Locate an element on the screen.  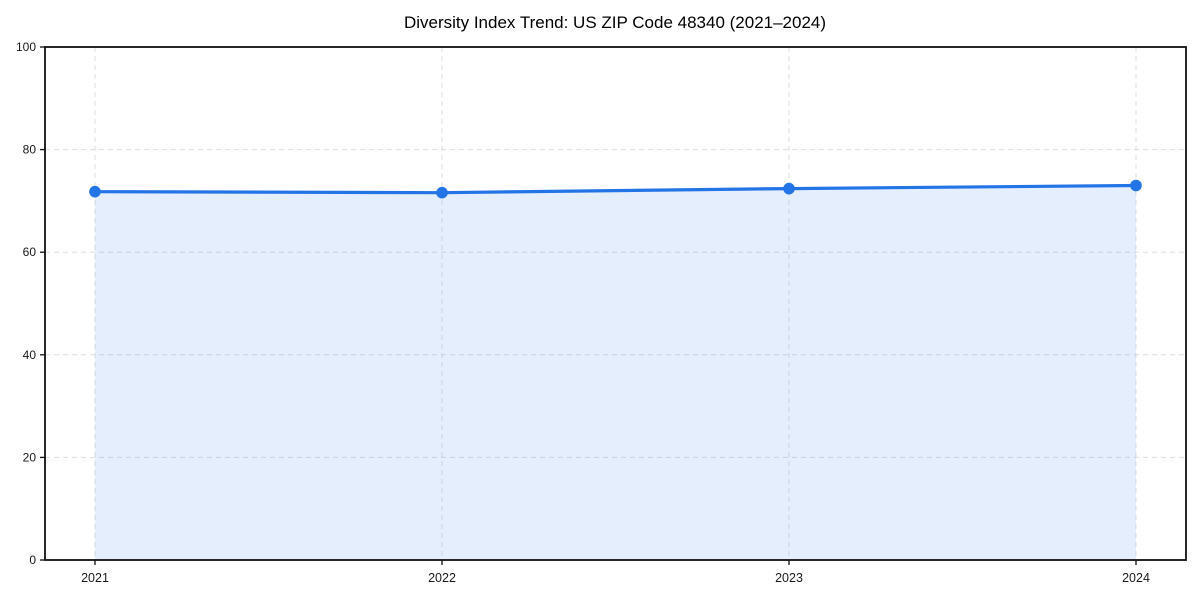
x-tick-label: 2022 is located at coordinates (442, 578).